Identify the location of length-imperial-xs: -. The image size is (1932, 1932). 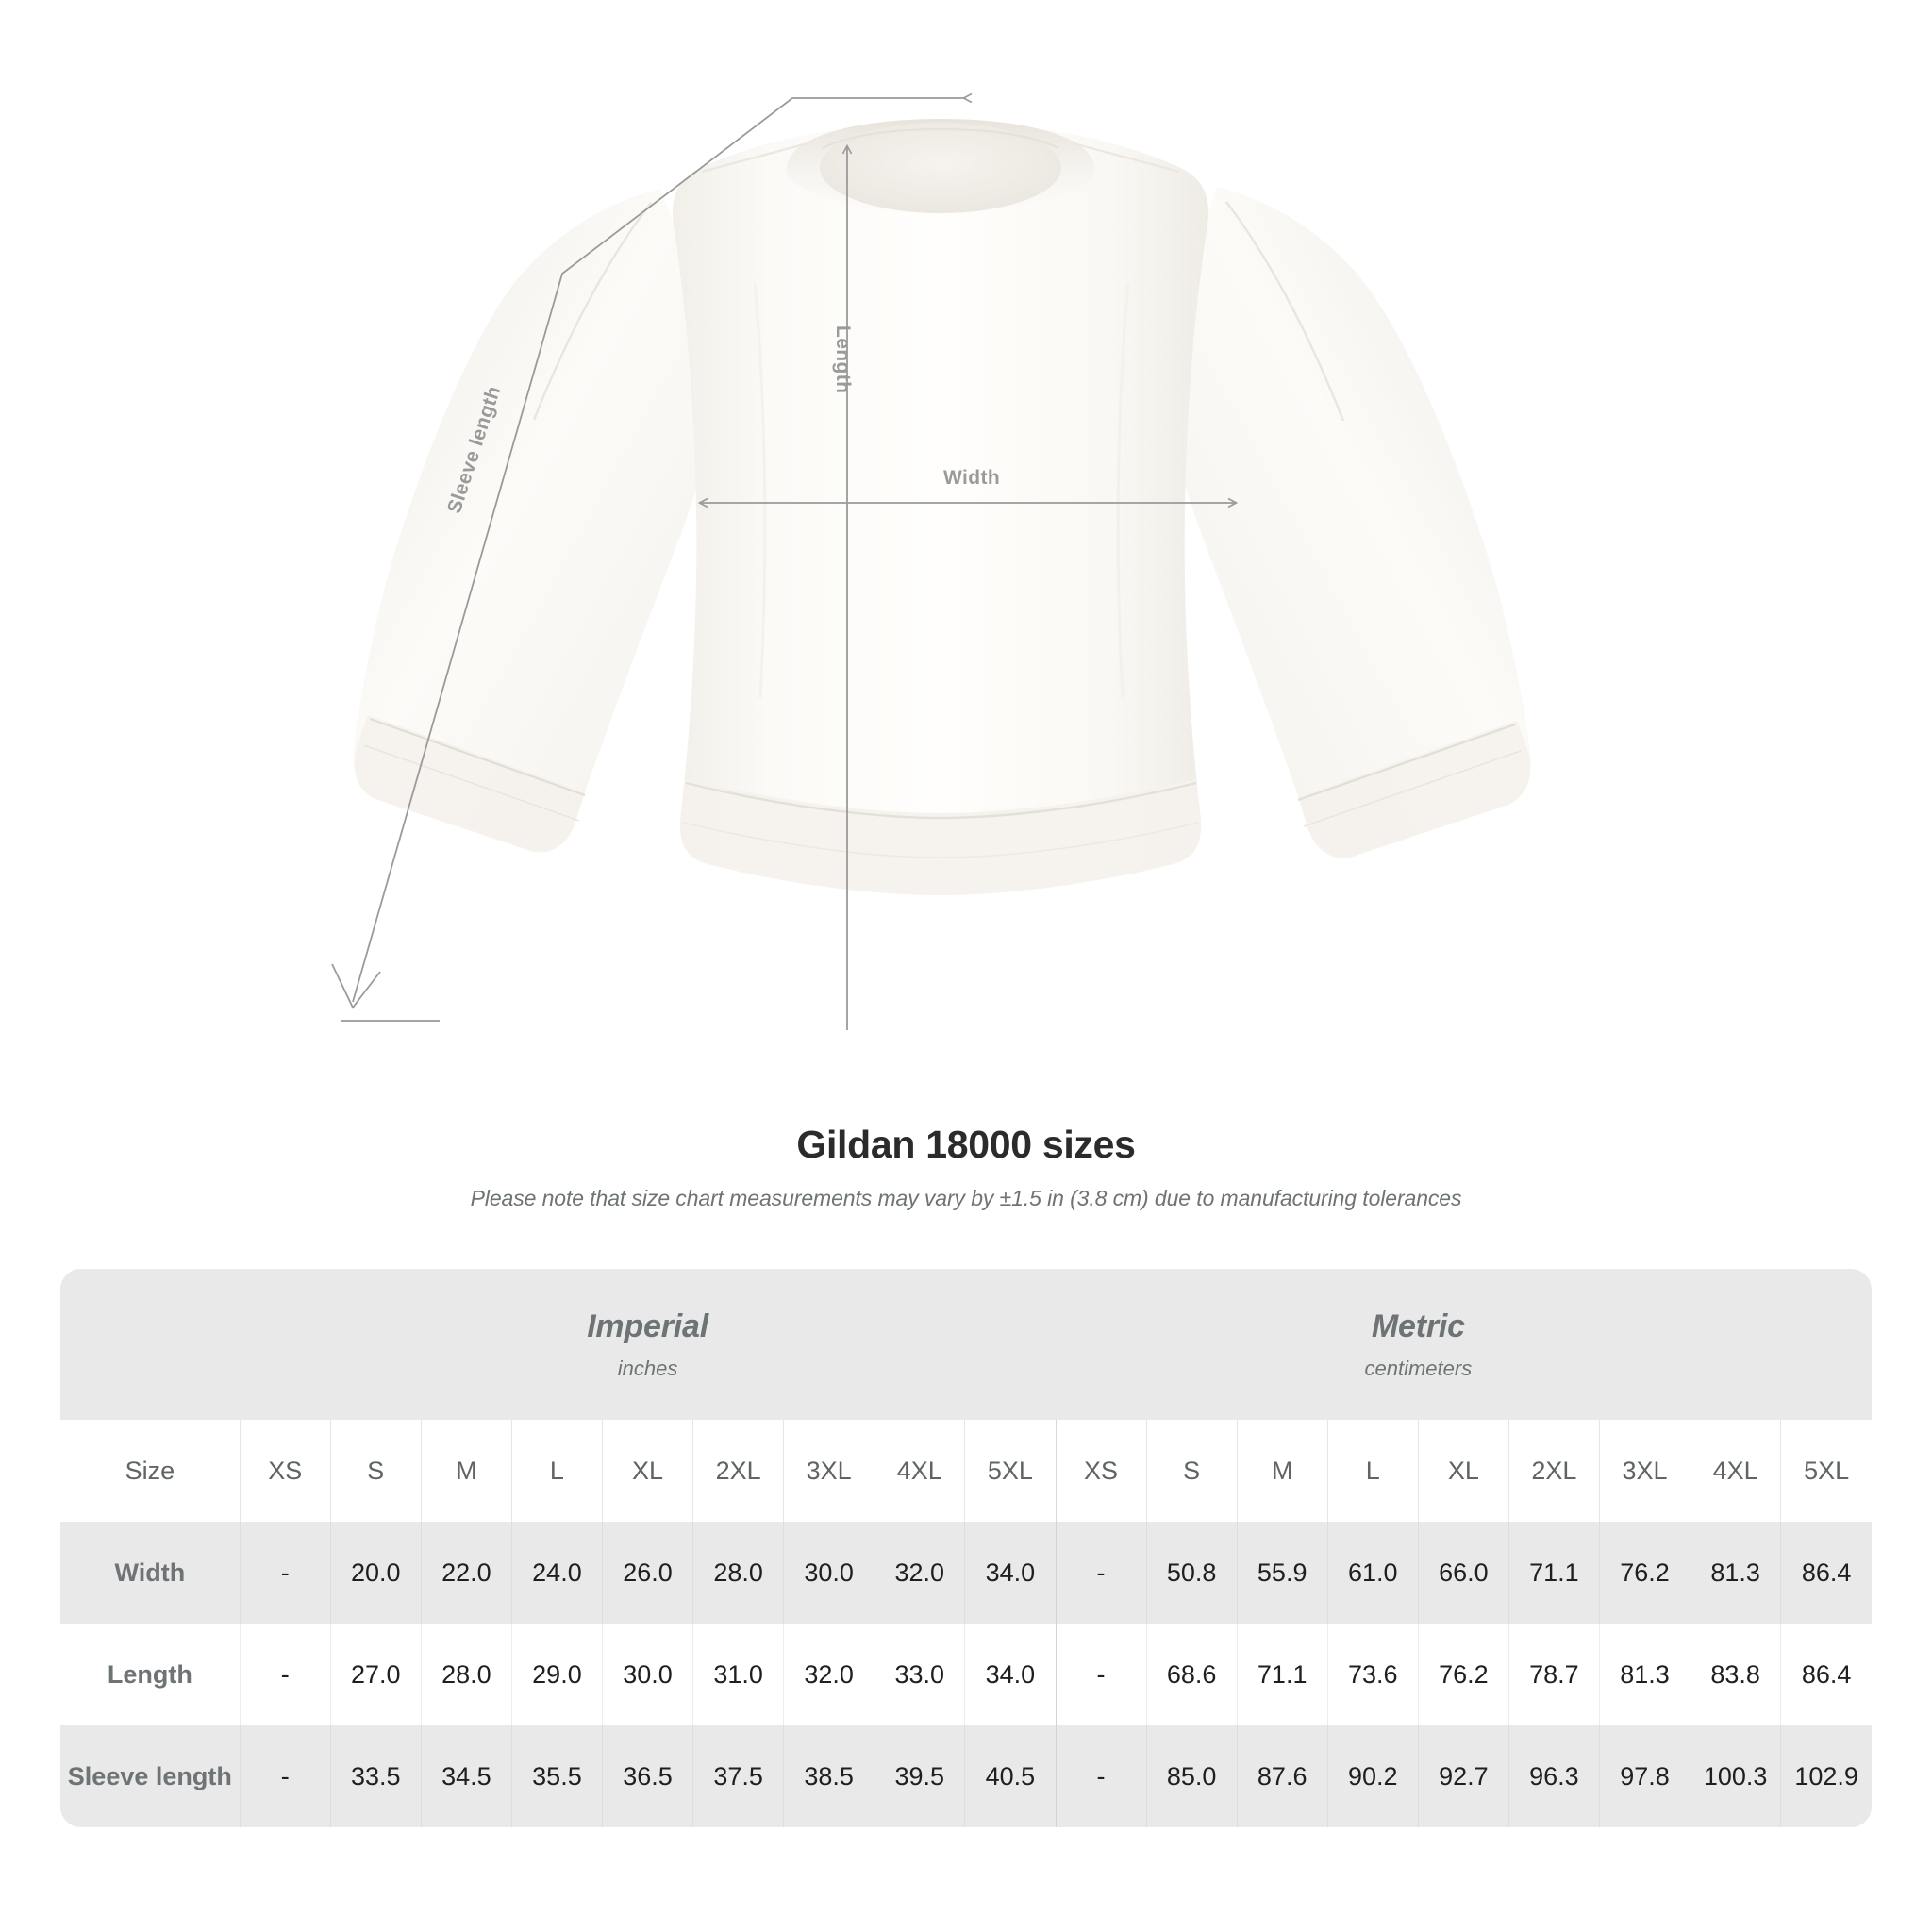
(285, 1674).